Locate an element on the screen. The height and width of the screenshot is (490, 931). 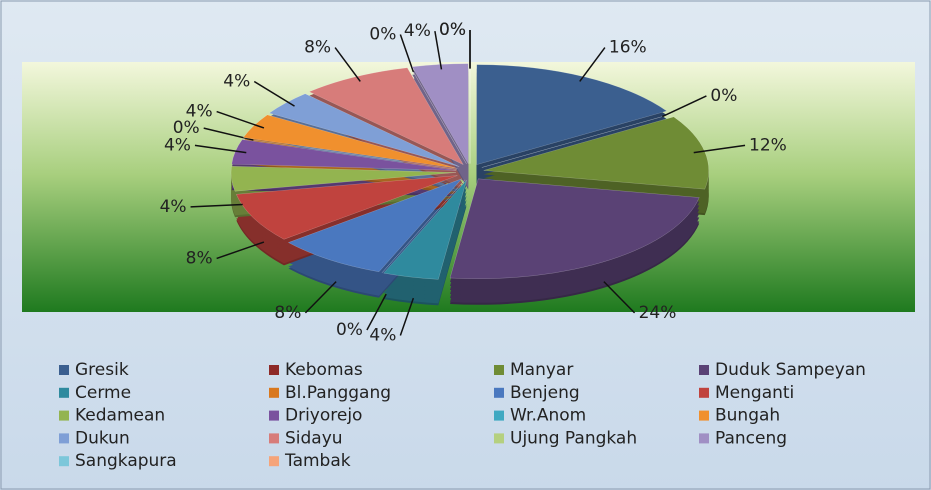
legend-label: Bl.Panggang is located at coordinates (338, 393).